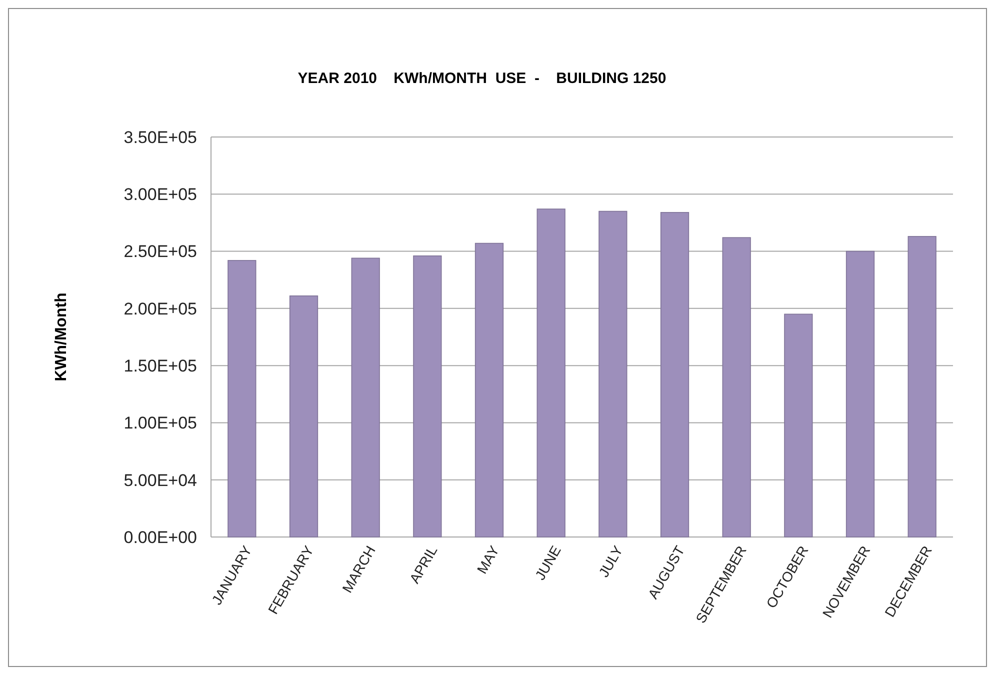 This screenshot has width=995, height=675. Describe the element at coordinates (160, 194) in the screenshot. I see `y-tick-label: 3.00E+05` at that location.